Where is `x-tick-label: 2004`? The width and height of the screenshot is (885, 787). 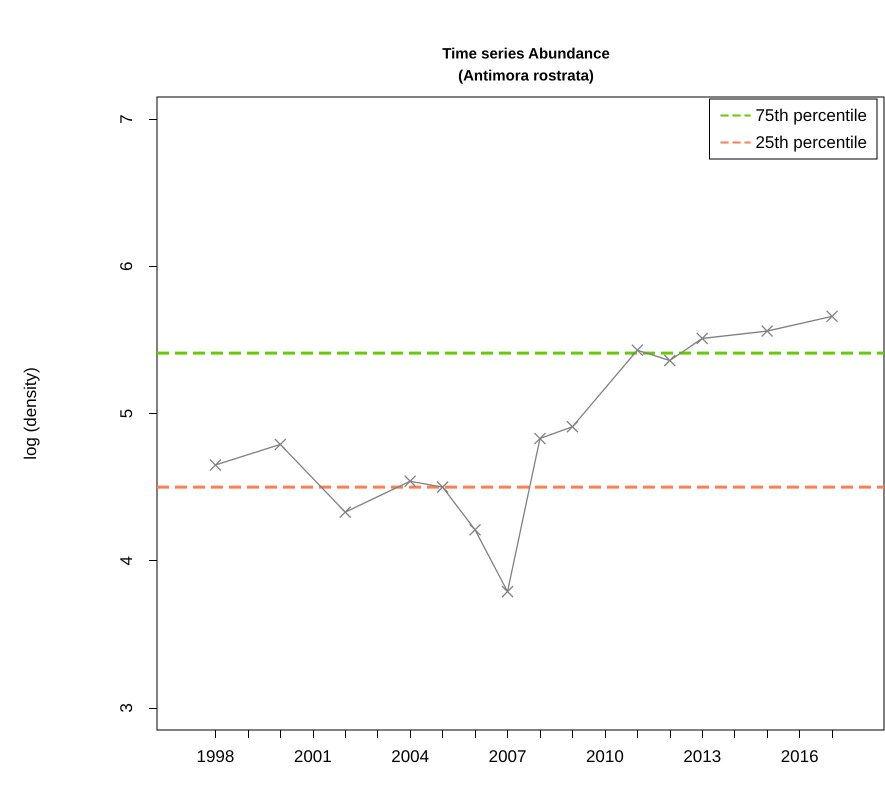 x-tick-label: 2004 is located at coordinates (410, 756).